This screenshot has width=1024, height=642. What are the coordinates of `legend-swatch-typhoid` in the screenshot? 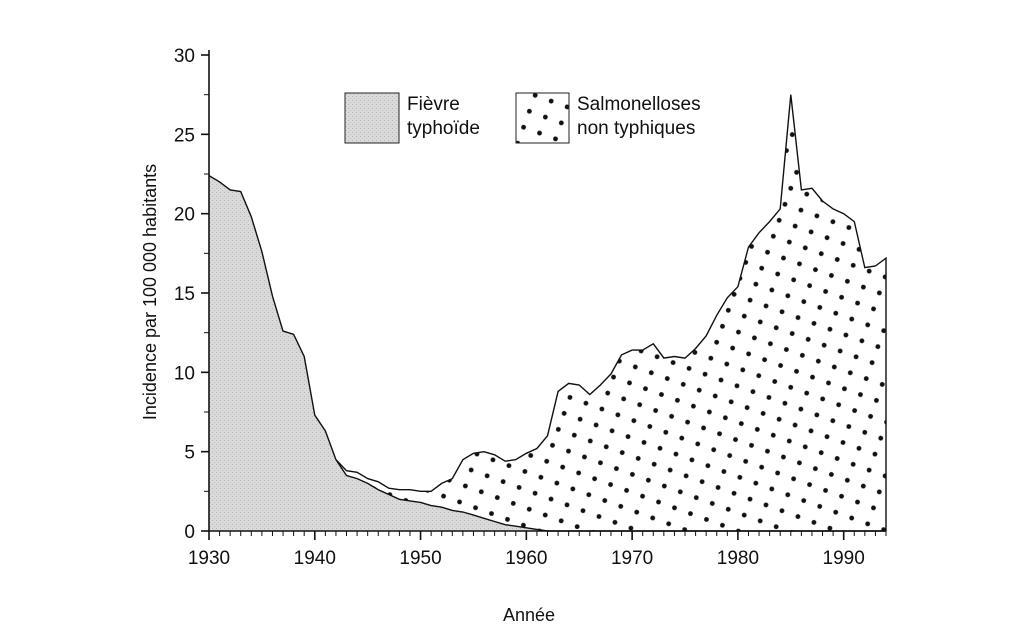 It's located at (372, 118).